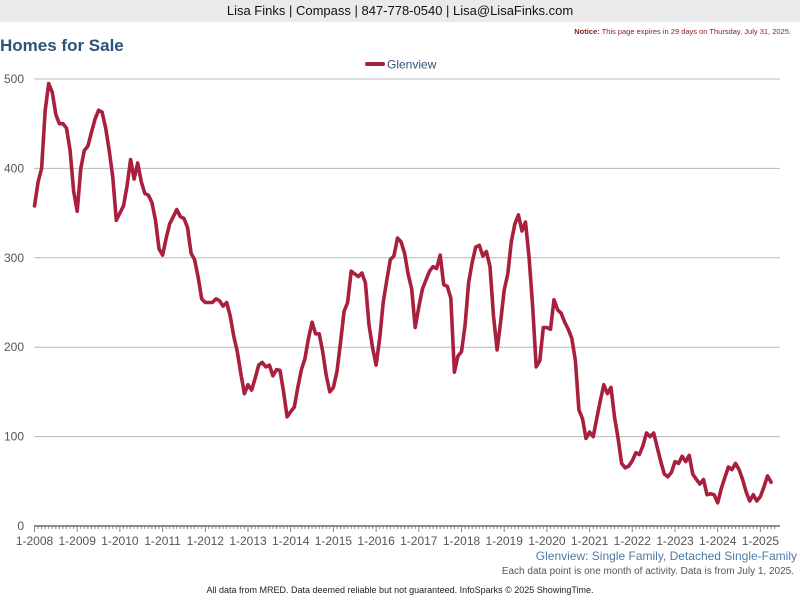 This screenshot has width=800, height=600. I want to click on y-axis-tick-labels: 0 100 200 300 400 500, so click(14, 302).